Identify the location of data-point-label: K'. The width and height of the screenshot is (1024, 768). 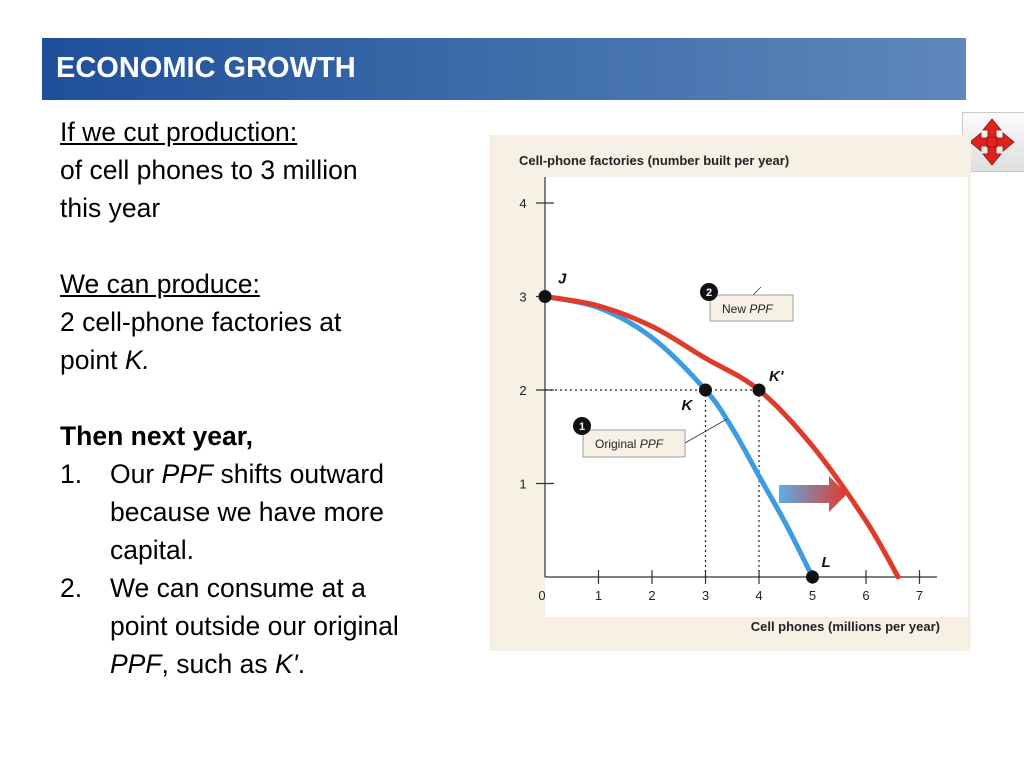
(776, 376).